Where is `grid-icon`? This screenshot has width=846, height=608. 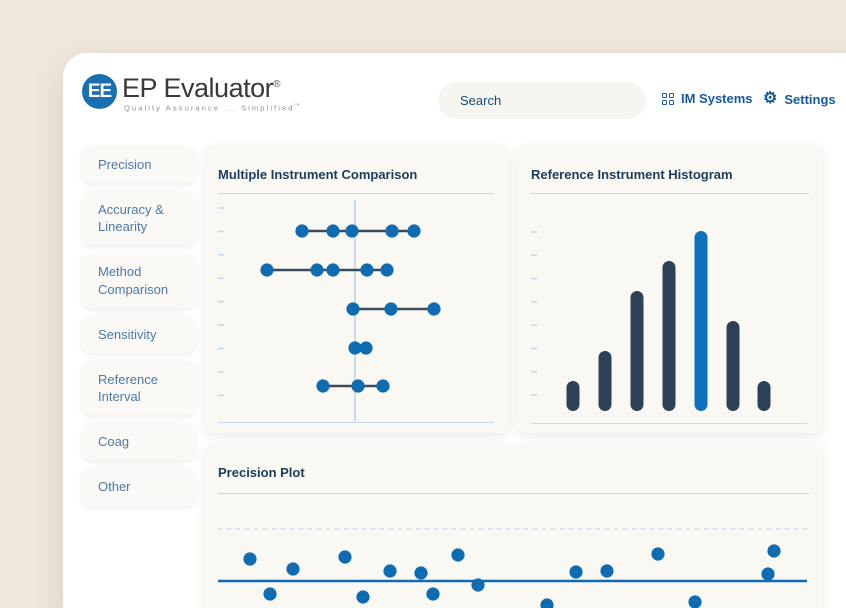
grid-icon is located at coordinates (668, 98).